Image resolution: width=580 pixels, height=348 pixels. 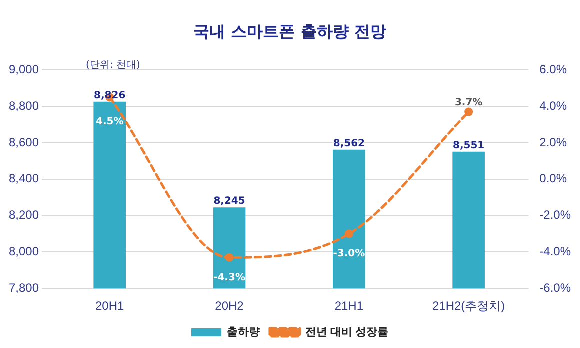 I want to click on legend-label: 전년 대비 성장률, so click(x=347, y=332).